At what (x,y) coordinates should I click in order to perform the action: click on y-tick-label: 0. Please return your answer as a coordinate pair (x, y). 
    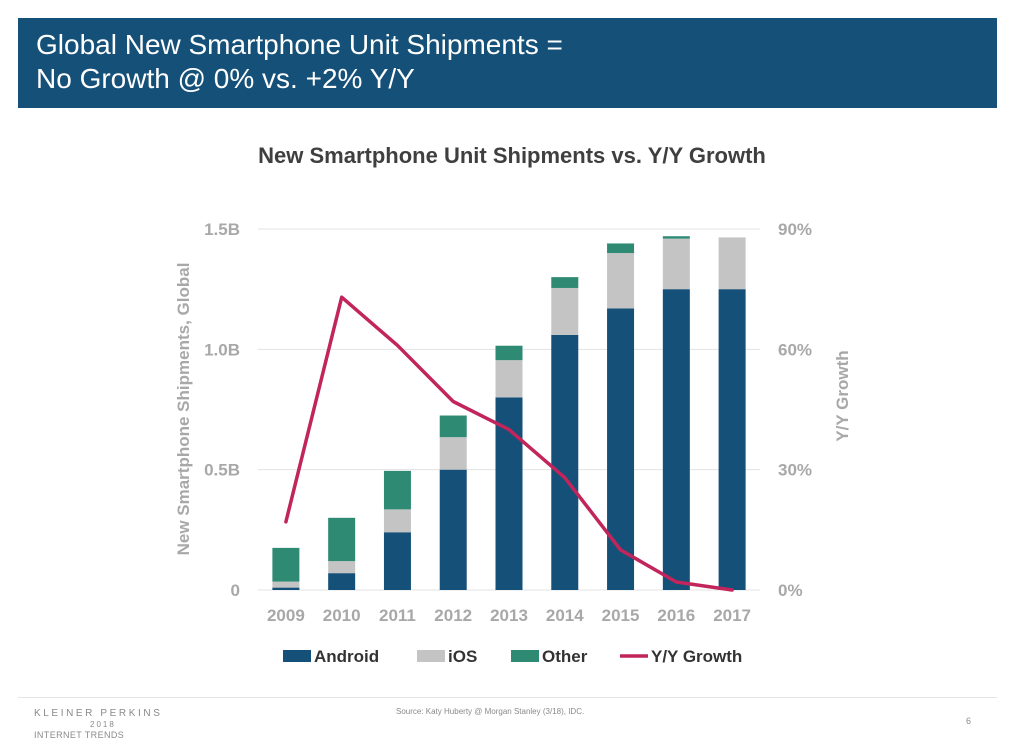
    Looking at the image, I should click on (235, 590).